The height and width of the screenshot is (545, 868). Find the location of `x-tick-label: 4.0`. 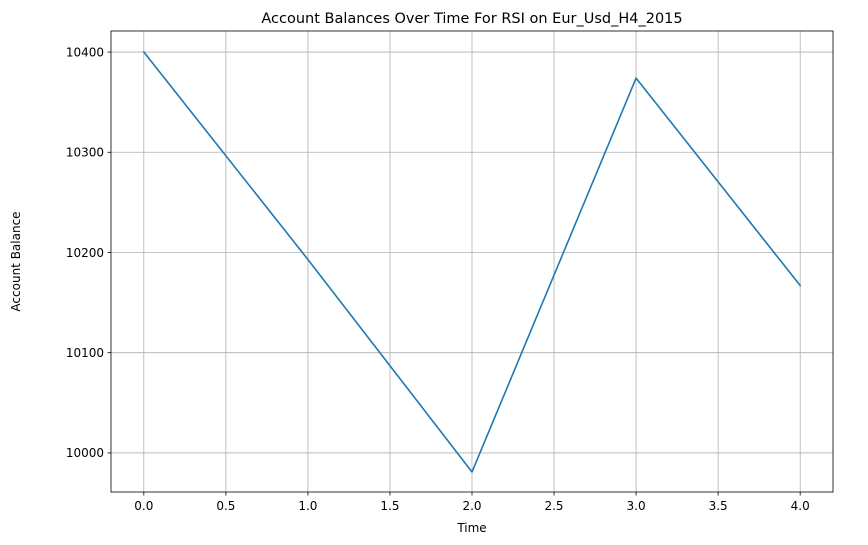

x-tick-label: 4.0 is located at coordinates (800, 506).